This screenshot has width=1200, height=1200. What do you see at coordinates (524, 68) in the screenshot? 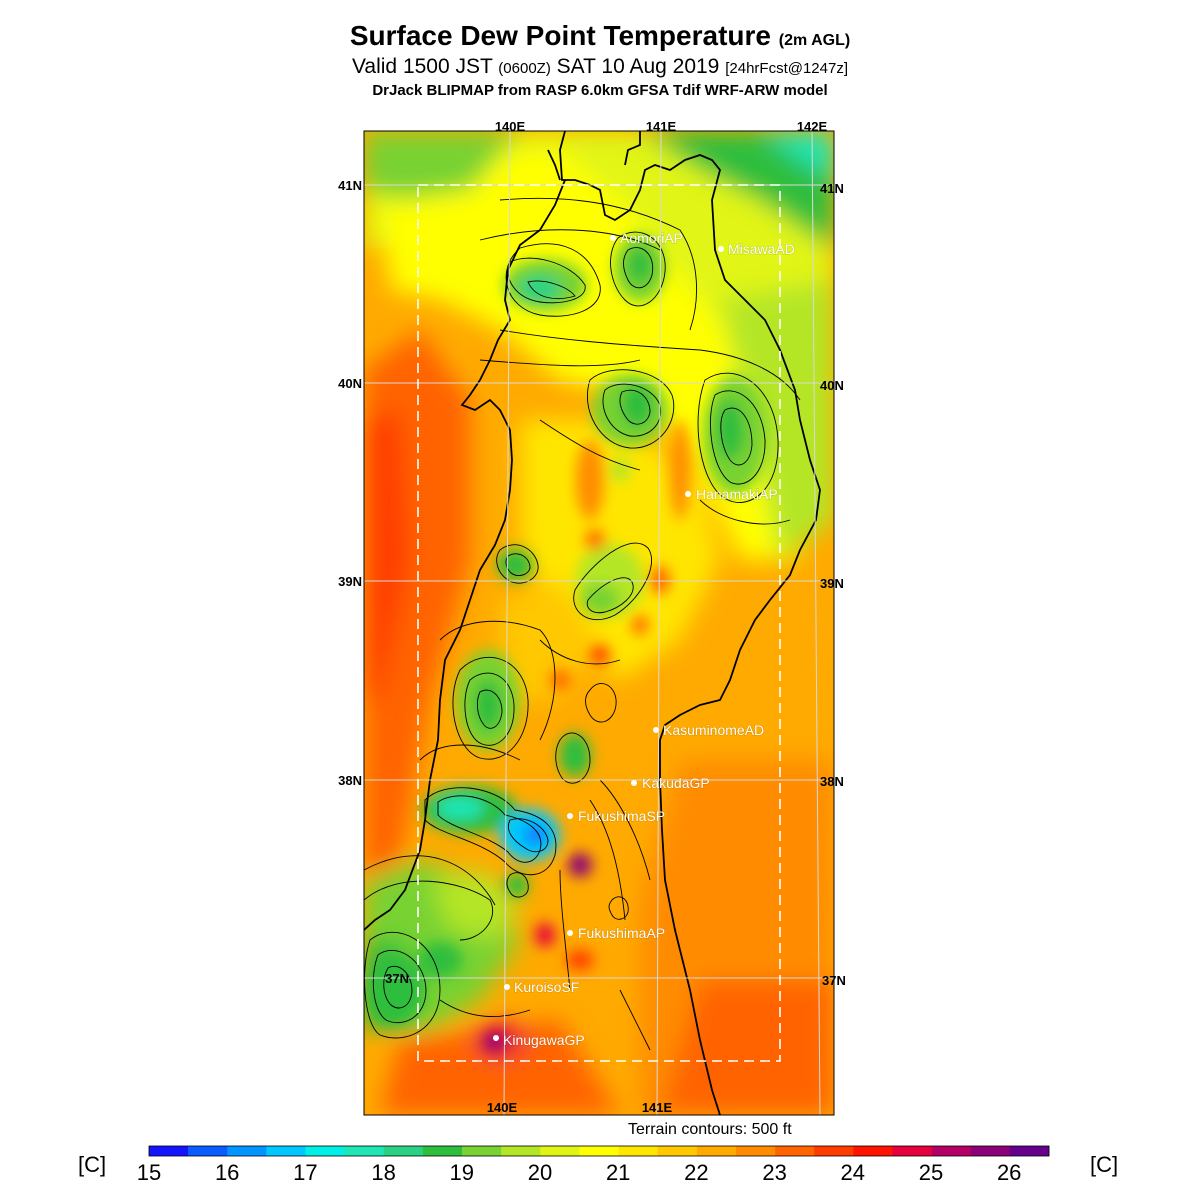
I see `valid-utc: (0600Z)` at bounding box center [524, 68].